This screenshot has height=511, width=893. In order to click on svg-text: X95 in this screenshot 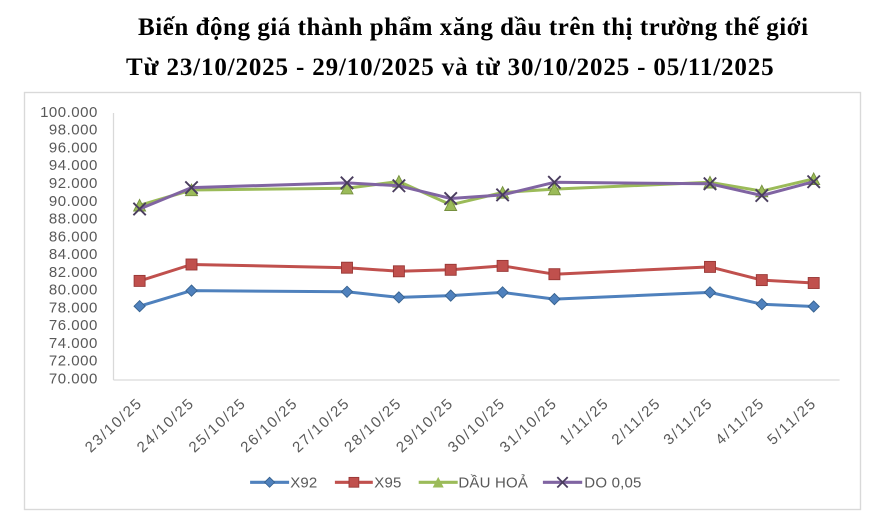, I will do `click(387, 483)`.